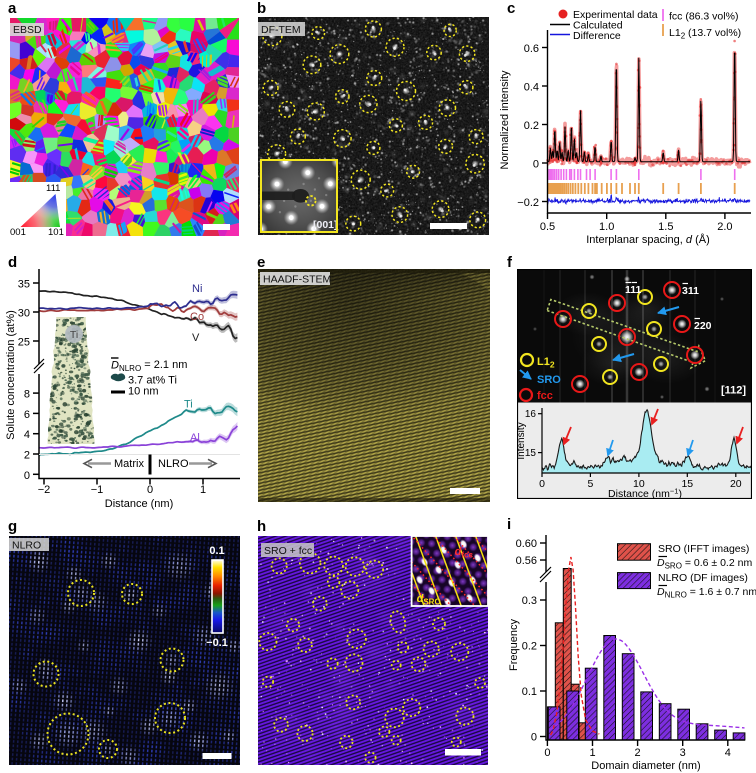 Image resolution: width=756 pixels, height=773 pixels. What do you see at coordinates (645, 766) in the screenshot?
I see `svg-text: Domain diameter (nm)` at bounding box center [645, 766].